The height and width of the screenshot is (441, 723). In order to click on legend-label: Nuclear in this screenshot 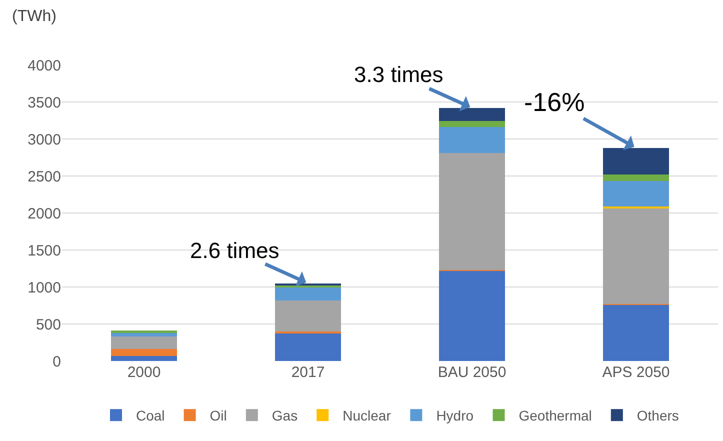, I will do `click(367, 416)`.